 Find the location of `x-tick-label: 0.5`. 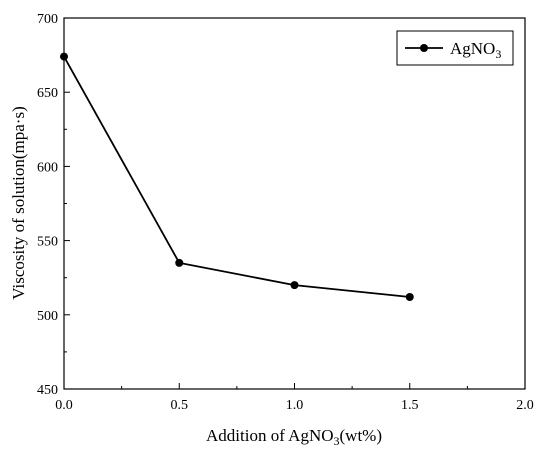

x-tick-label: 0.5 is located at coordinates (180, 405).